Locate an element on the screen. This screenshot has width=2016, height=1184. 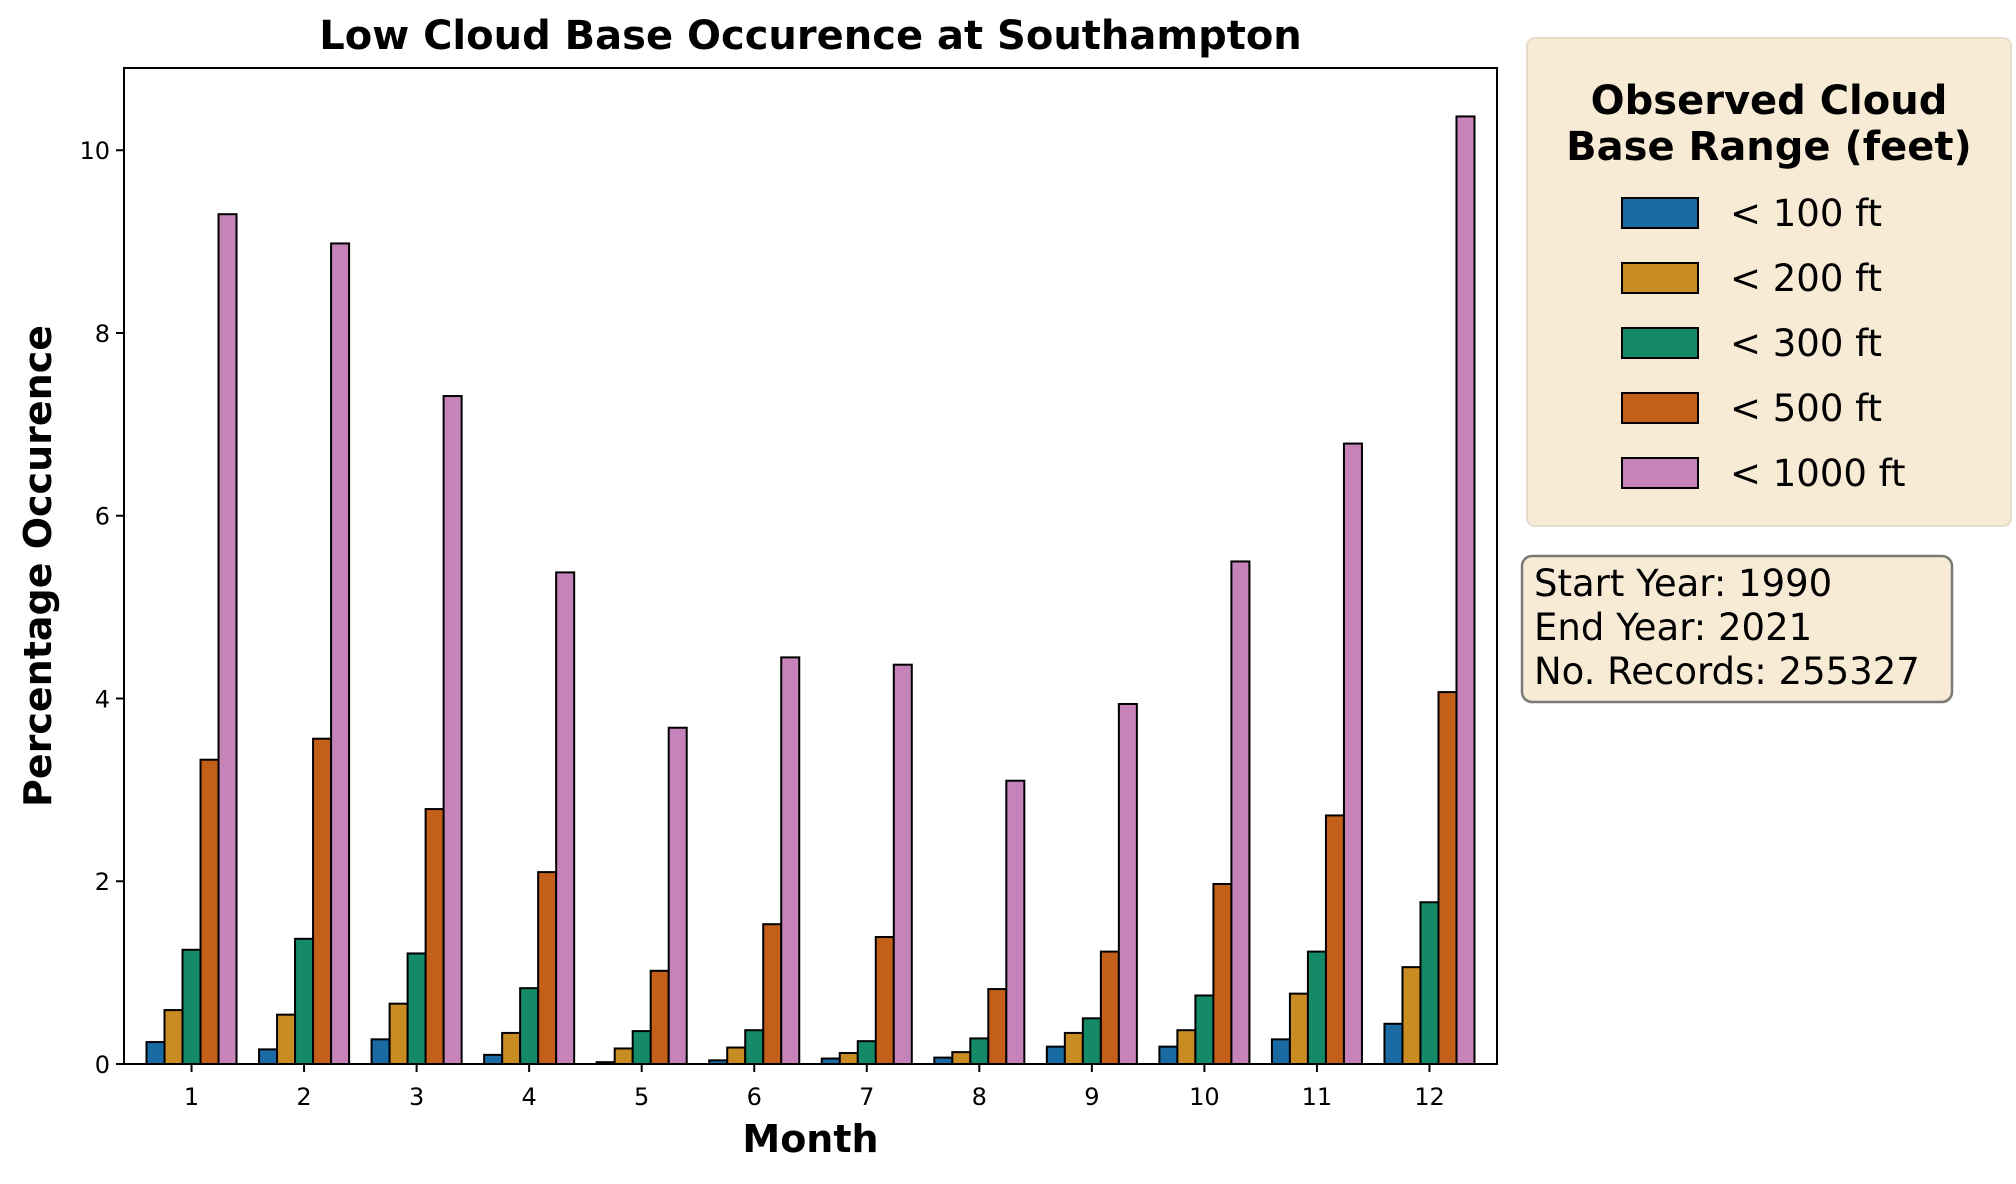
y-tick-label: 4 is located at coordinates (102, 699).